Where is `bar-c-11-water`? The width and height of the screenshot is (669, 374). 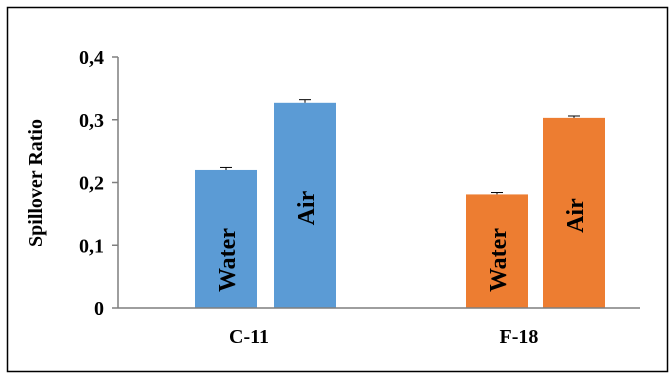 bar-c-11-water is located at coordinates (226, 238).